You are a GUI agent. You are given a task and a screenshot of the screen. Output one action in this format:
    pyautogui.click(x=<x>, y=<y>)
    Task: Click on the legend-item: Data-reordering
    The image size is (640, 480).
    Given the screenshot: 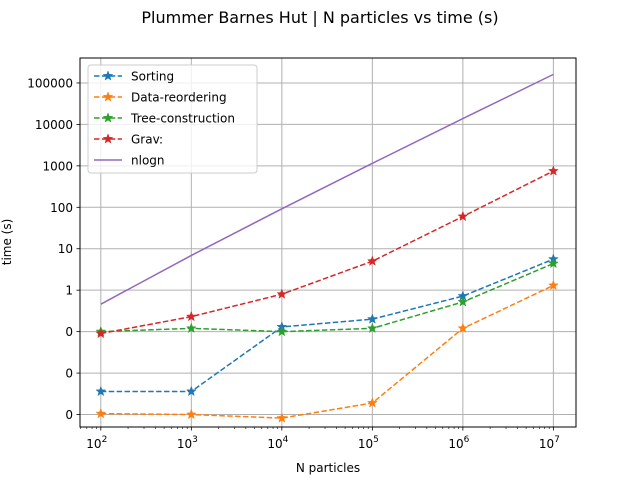 What is the action you would take?
    pyautogui.click(x=160, y=98)
    